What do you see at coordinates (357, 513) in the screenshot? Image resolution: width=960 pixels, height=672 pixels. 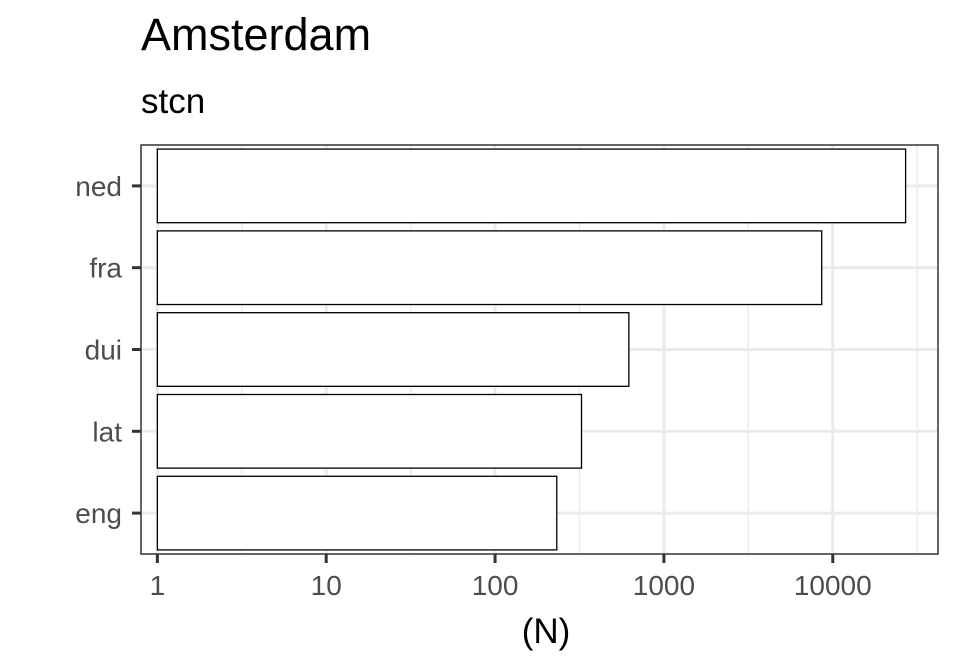 I see `bar-eng` at bounding box center [357, 513].